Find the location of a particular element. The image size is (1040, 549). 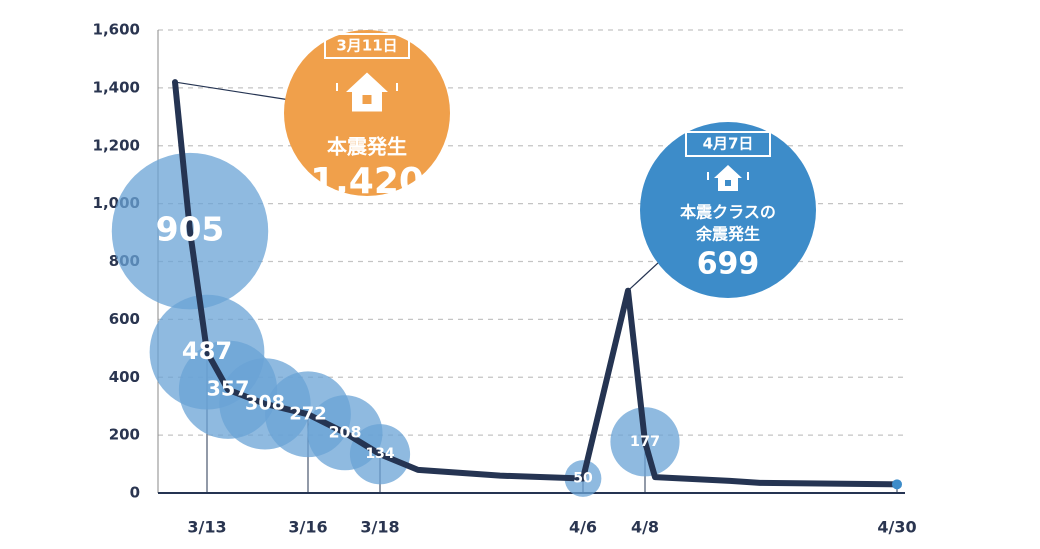

bubble-label: 134 is located at coordinates (379, 454).